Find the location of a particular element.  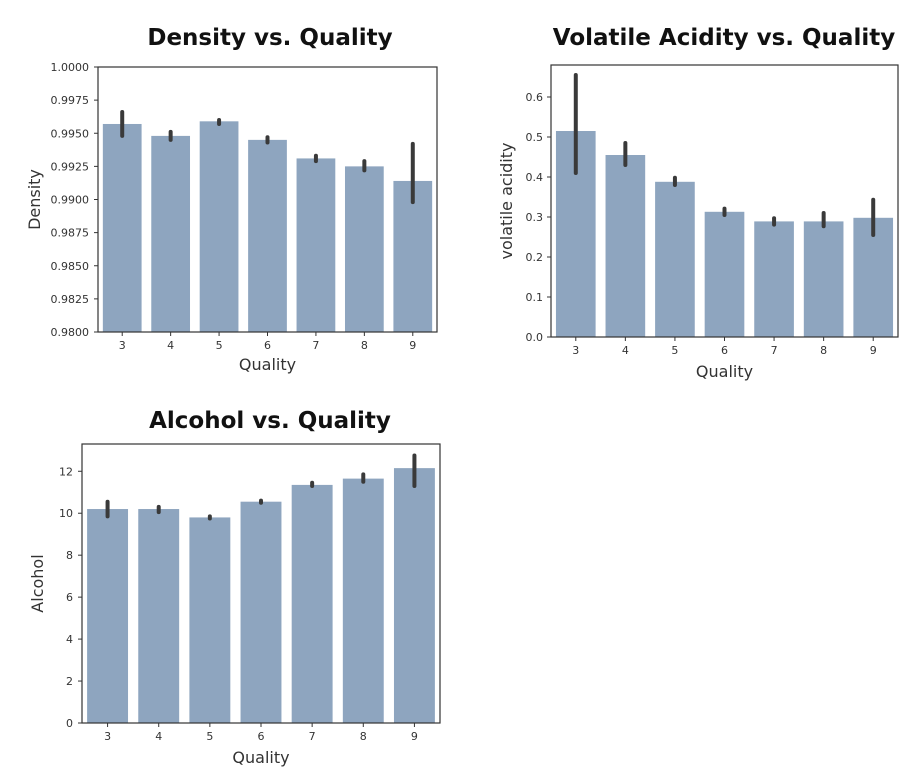

y-tick-label: 0 is located at coordinates (69, 723).